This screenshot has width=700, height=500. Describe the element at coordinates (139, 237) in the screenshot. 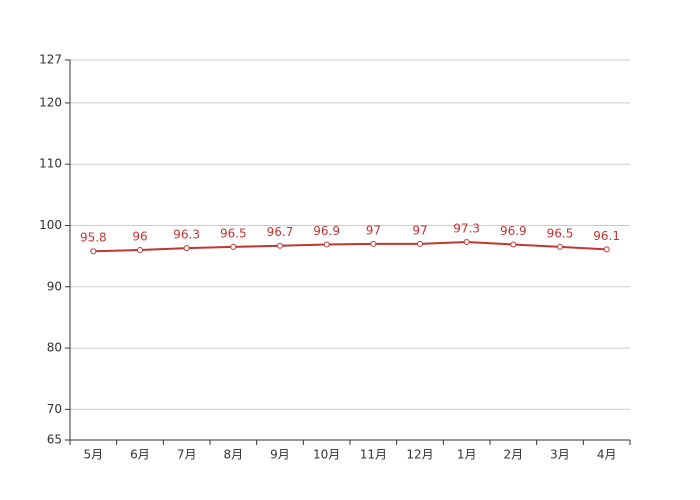

I see `data-label: 96` at that location.